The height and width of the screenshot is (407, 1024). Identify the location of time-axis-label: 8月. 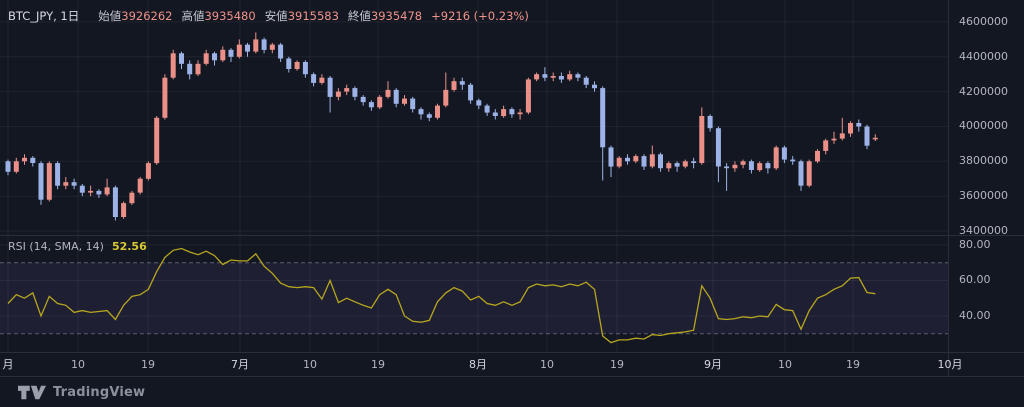
(478, 364).